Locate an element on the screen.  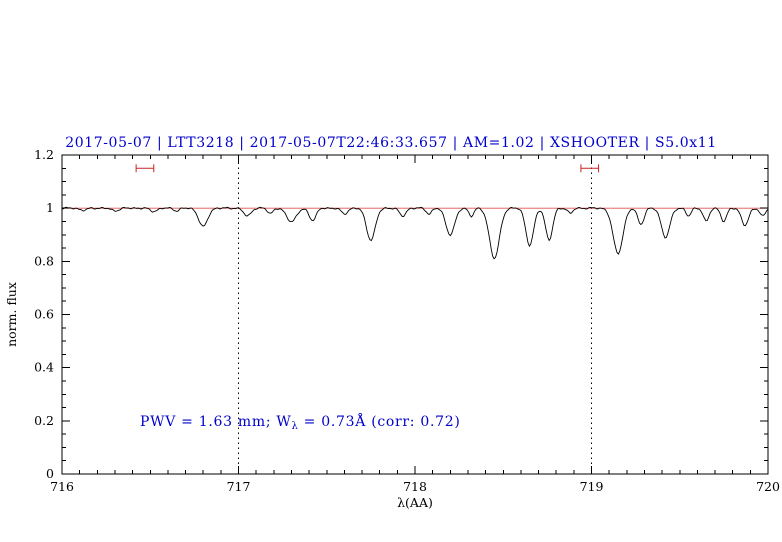
x-tick-label: 717 is located at coordinates (239, 486).